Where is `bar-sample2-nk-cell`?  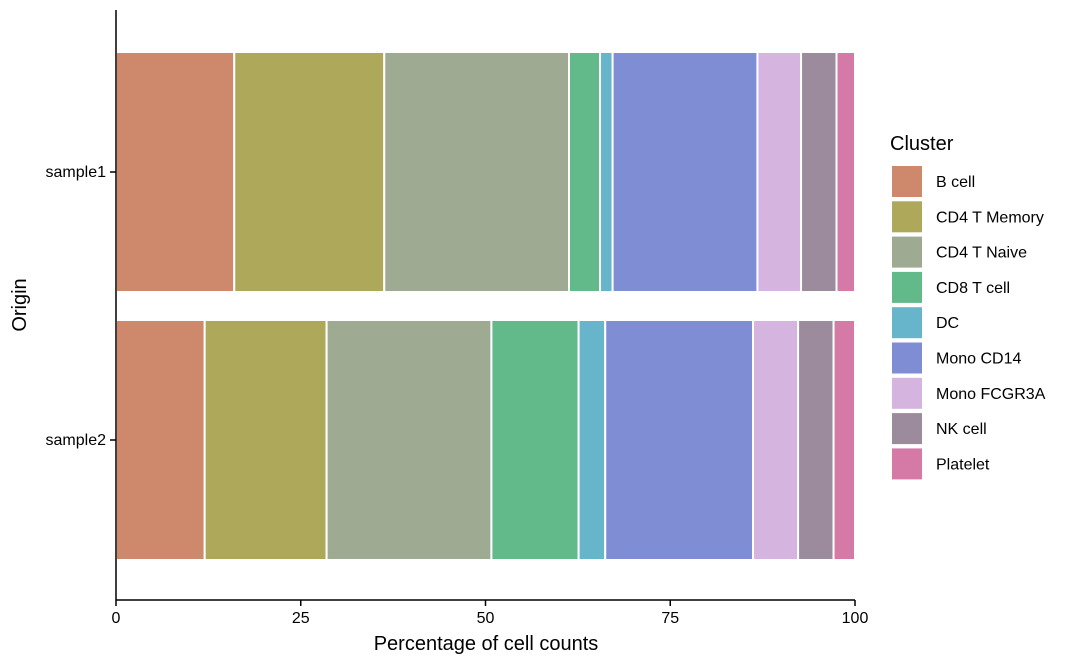 bar-sample2-nk-cell is located at coordinates (816, 440).